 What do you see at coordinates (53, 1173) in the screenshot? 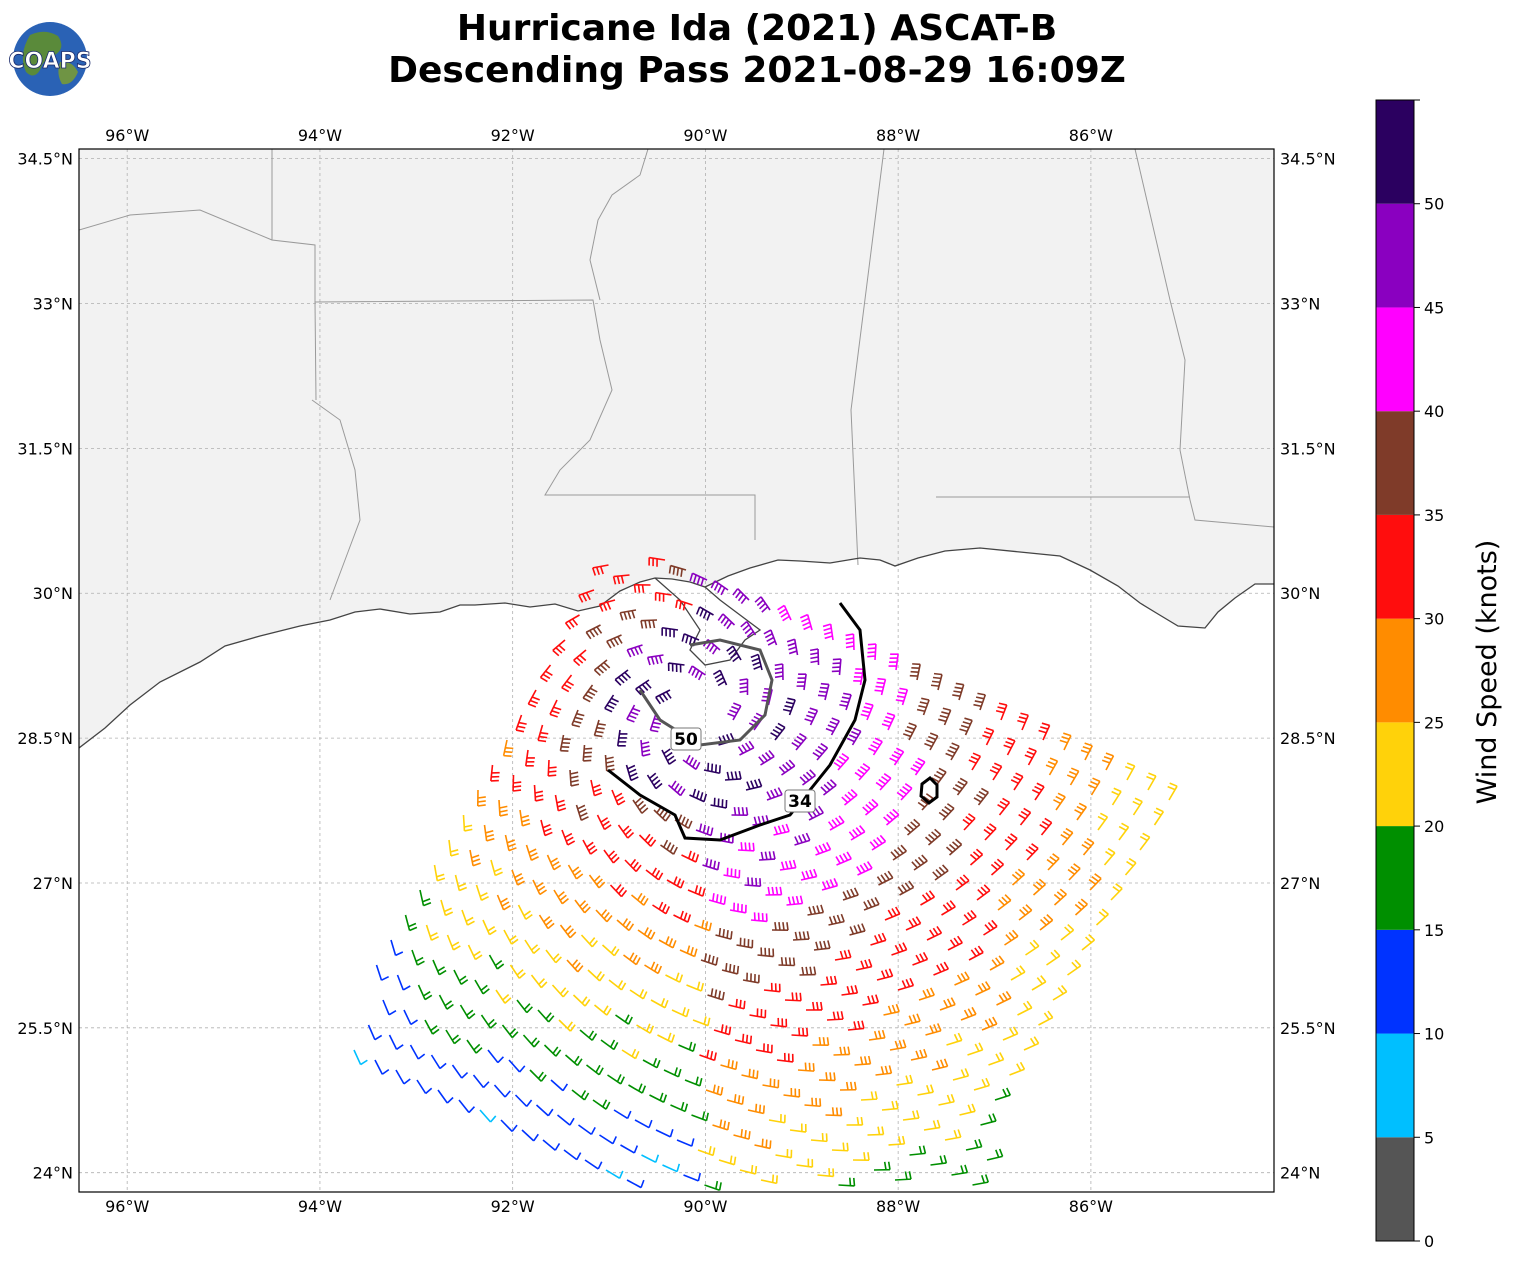
I see `lat-tick-label-left: 24°N` at bounding box center [53, 1173].